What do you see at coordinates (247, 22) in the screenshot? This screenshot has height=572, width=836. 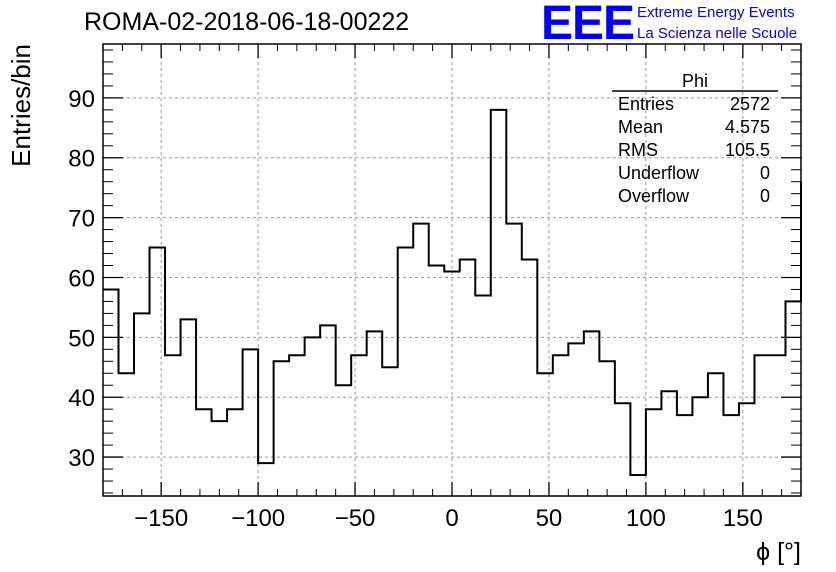 I see `run-title: ROMA-02-2018-06-18-00222` at bounding box center [247, 22].